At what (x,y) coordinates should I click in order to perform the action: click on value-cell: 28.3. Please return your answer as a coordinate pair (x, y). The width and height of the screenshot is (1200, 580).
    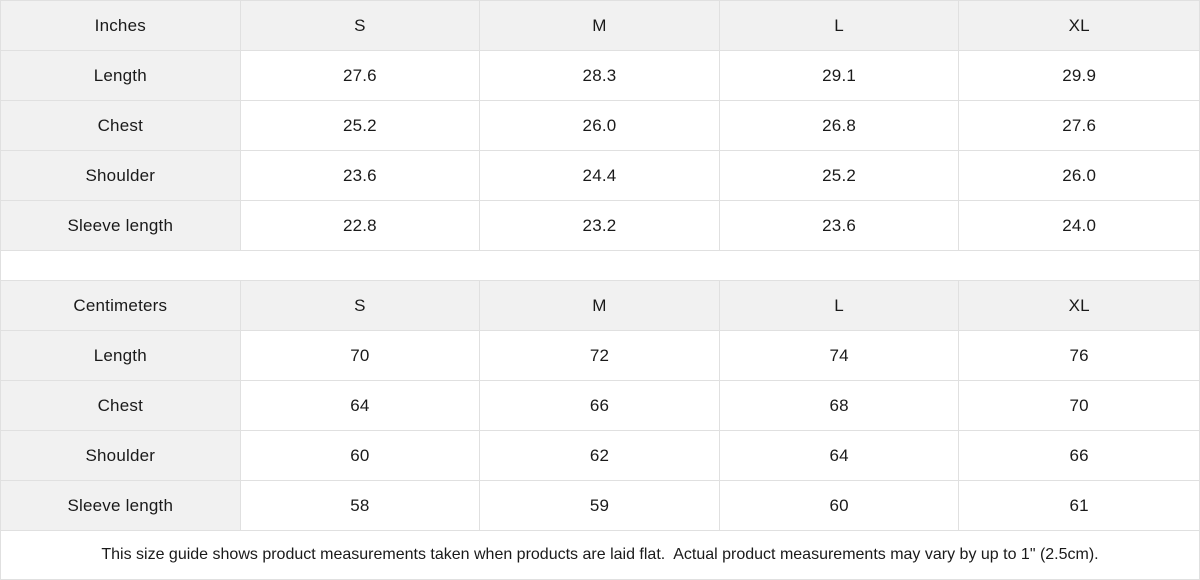
    Looking at the image, I should click on (600, 76).